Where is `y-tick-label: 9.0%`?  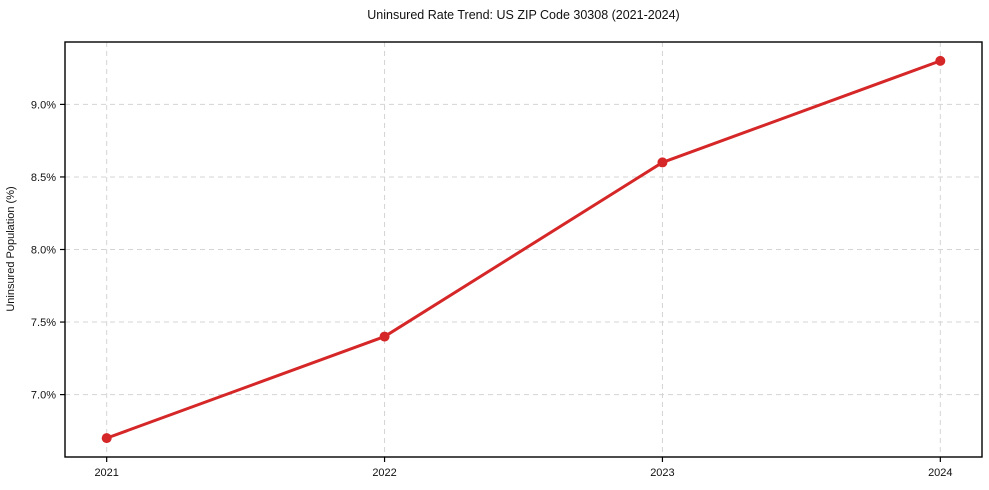 y-tick-label: 9.0% is located at coordinates (43, 105).